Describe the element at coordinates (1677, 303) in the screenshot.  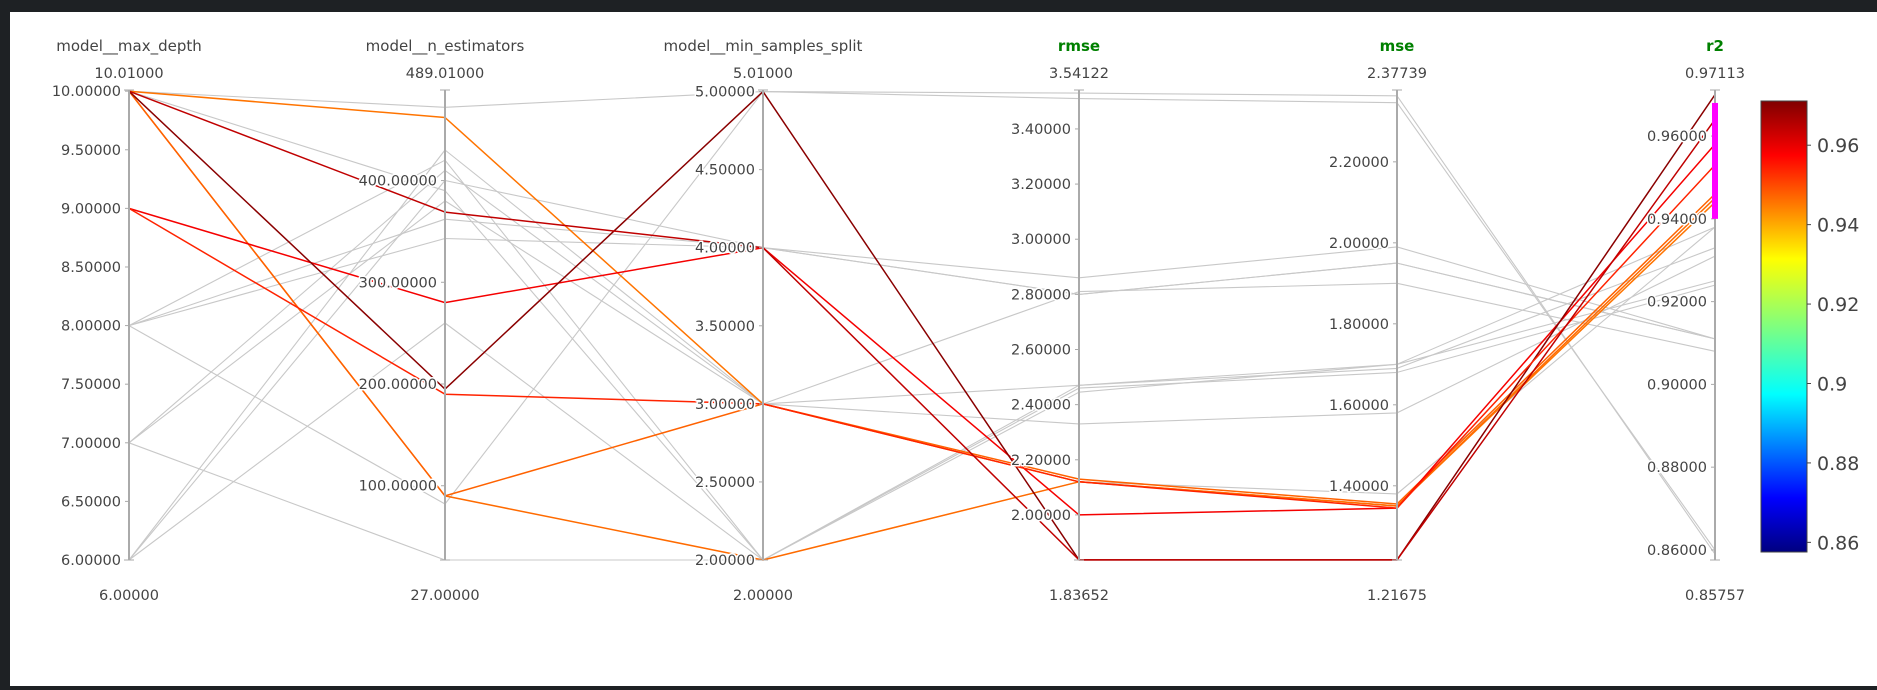
I see `tick-label-r2: 0.92000` at that location.